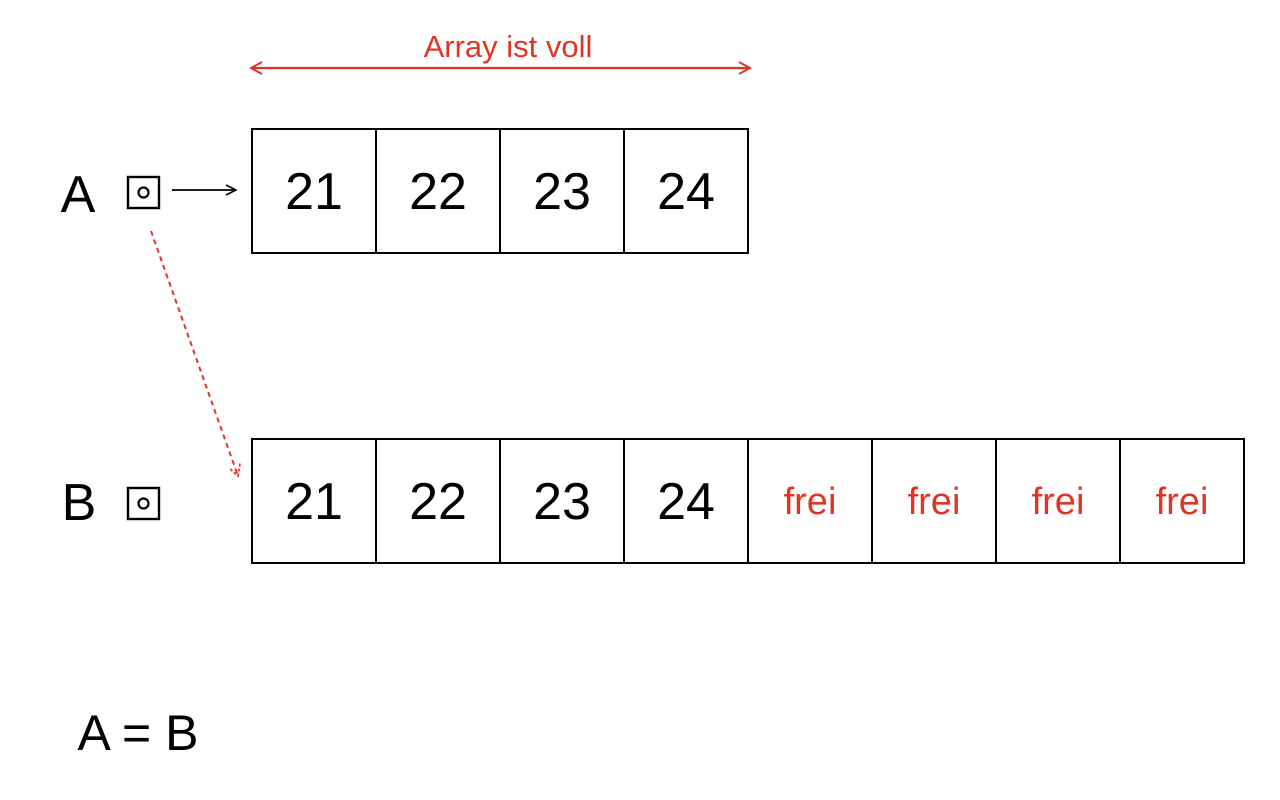  I want to click on array-b: 21 22 23 24 frei frei frei frei, so click(748, 501).